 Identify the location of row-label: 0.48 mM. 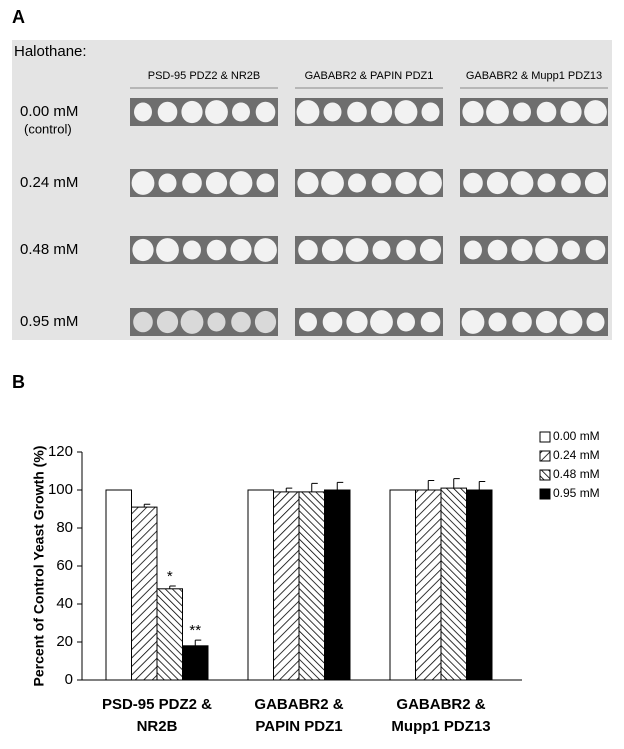
(49, 249).